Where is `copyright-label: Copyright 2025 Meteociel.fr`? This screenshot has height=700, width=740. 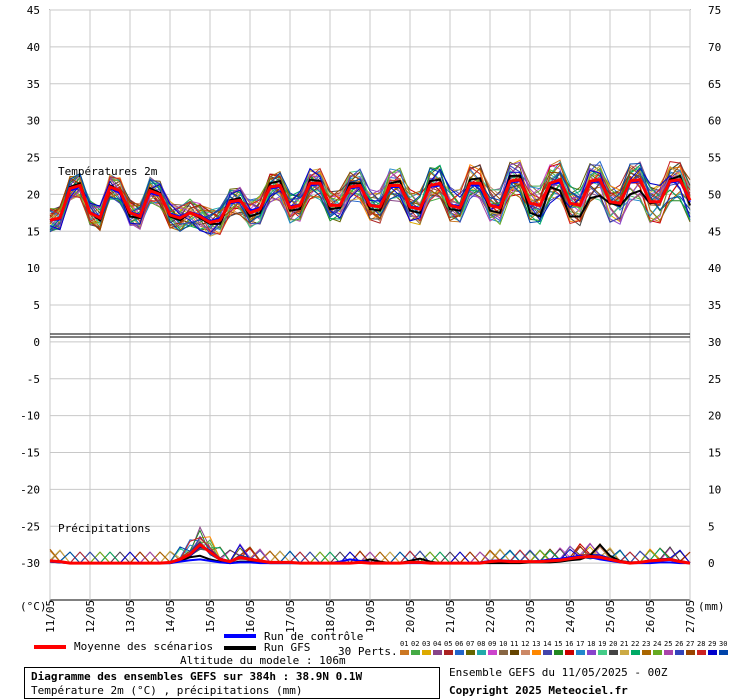 copyright-label: Copyright 2025 Meteociel.fr is located at coordinates (538, 690).